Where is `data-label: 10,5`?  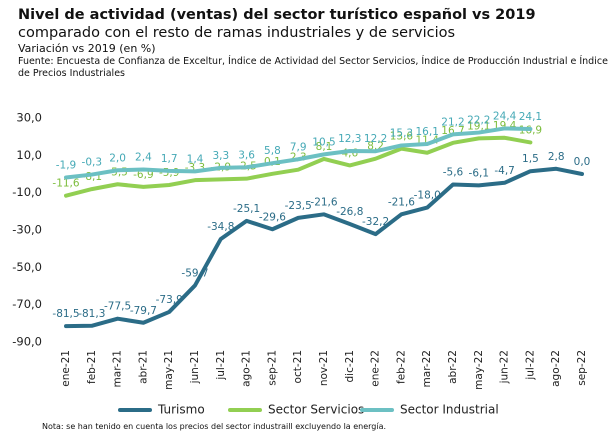
data-label: 10,5 is located at coordinates (323, 142).